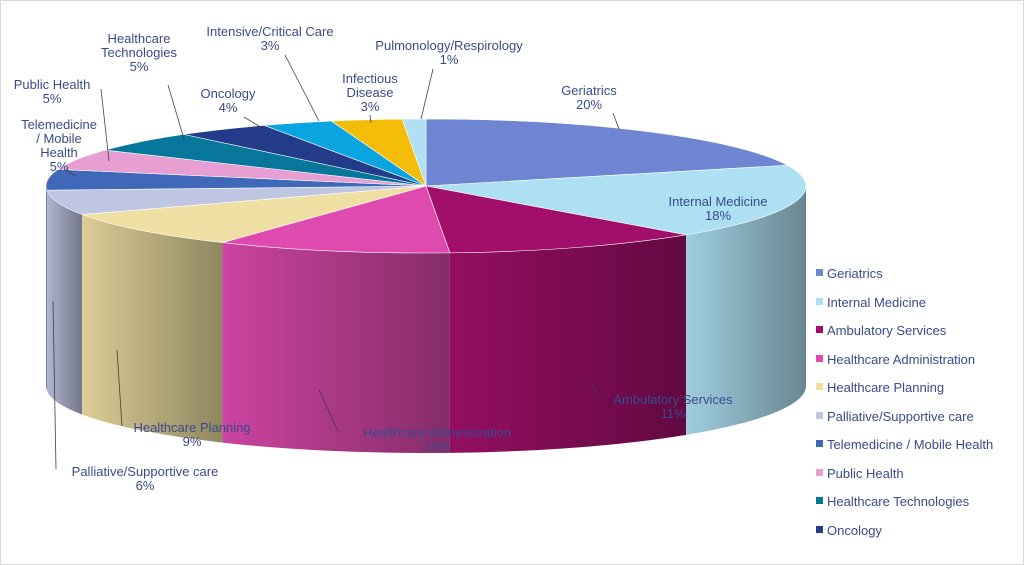 This screenshot has width=1024, height=565. Describe the element at coordinates (59, 145) in the screenshot. I see `slice-label-telemedicine-mobile-health: Telemedicine / Mobile Health 5%` at that location.